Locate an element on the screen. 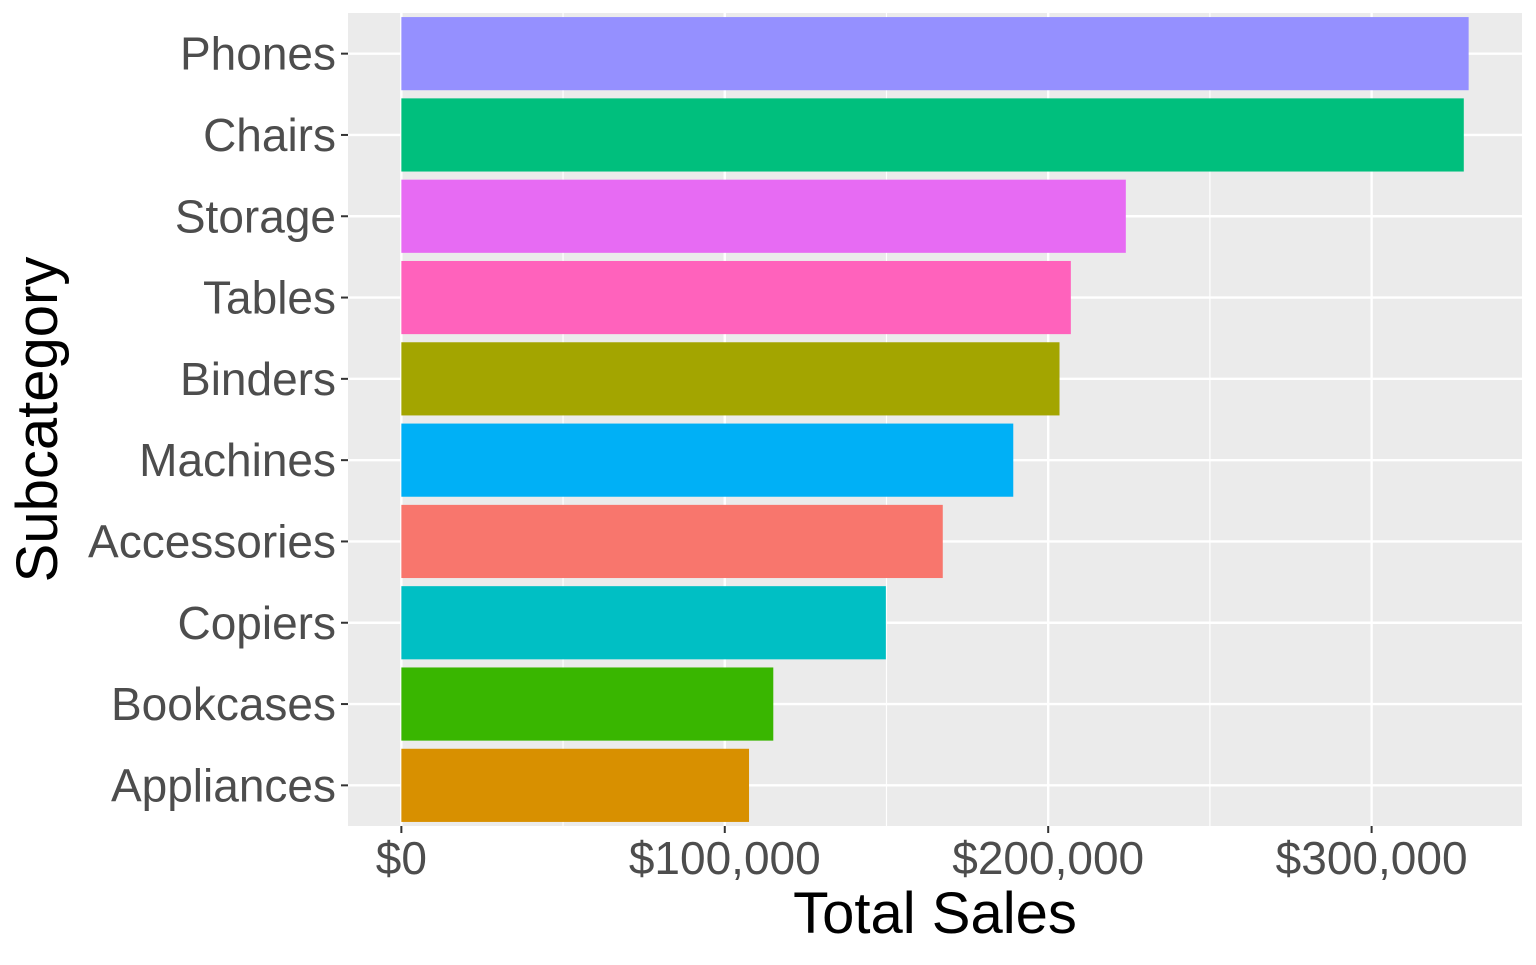 The image size is (1536, 965). bar-phones is located at coordinates (935, 54).